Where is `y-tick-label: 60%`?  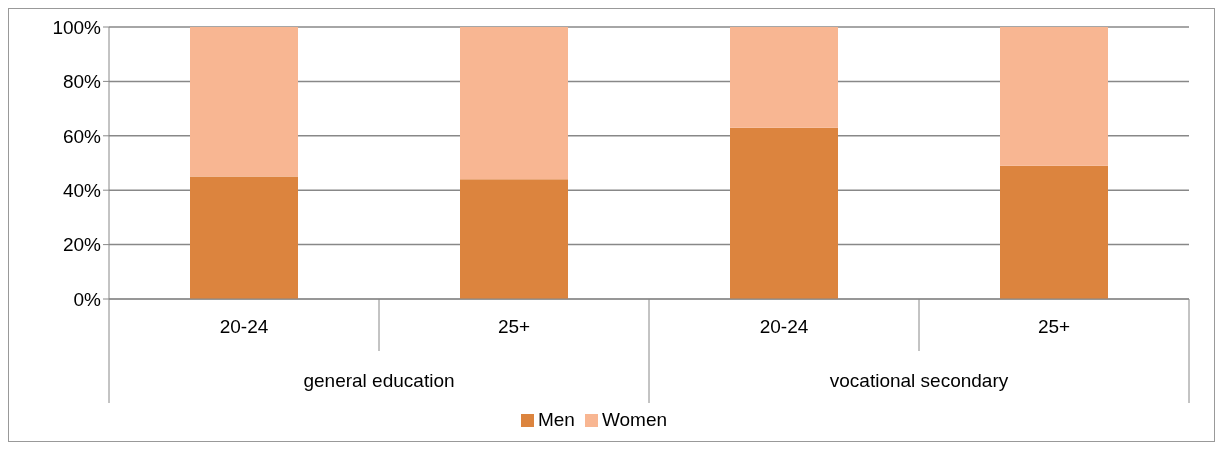
y-tick-label: 60% is located at coordinates (82, 136).